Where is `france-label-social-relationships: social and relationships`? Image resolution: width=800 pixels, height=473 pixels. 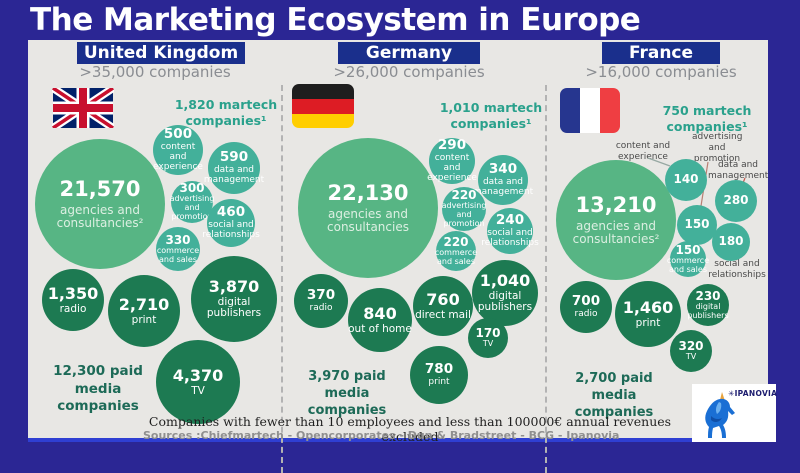 france-label-social-relationships: social and relationships is located at coordinates (737, 269).